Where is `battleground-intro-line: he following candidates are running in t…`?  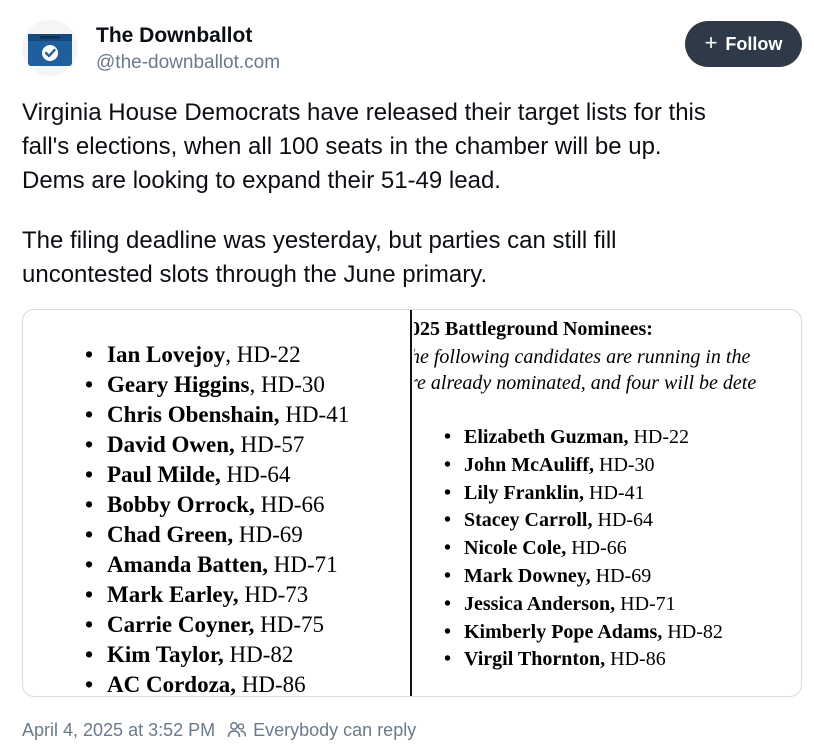
battleground-intro-line: he following candidates are running in t… is located at coordinates (582, 357).